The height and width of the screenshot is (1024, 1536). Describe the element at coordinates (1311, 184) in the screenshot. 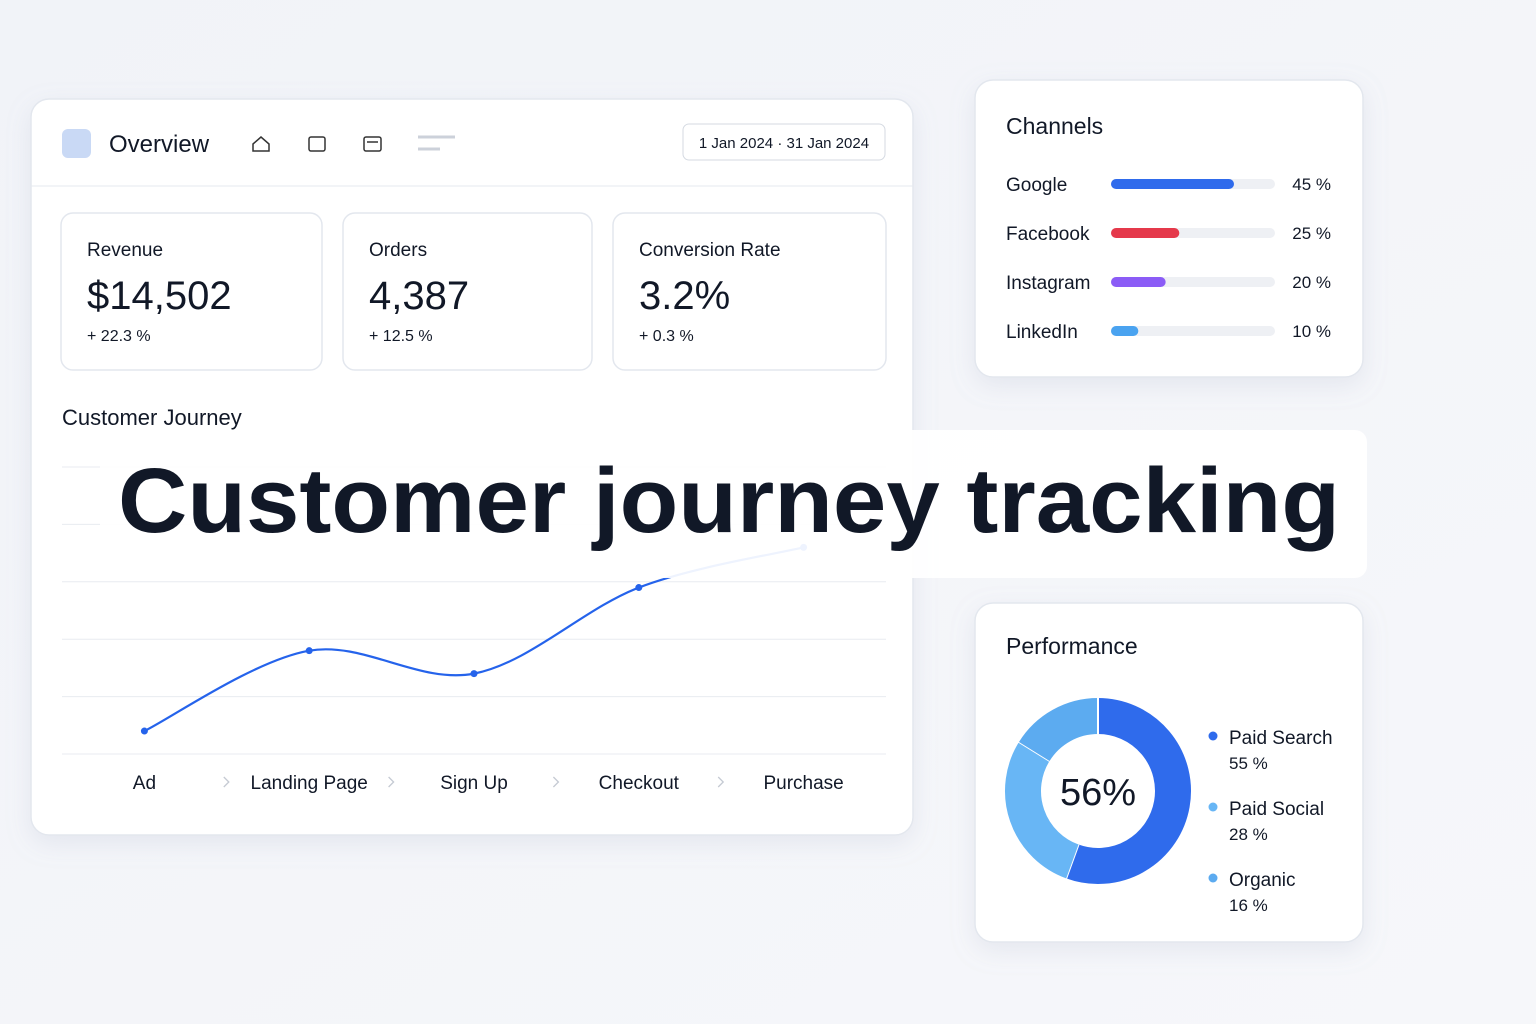

I see `value-label: 45 %` at that location.